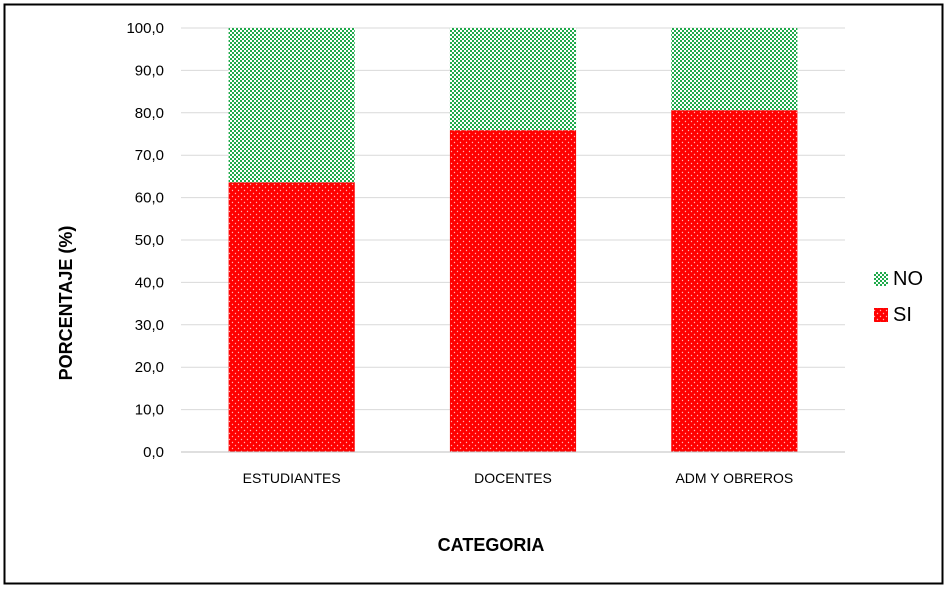  Describe the element at coordinates (513, 478) in the screenshot. I see `x-tick-label: DOCENTES` at that location.